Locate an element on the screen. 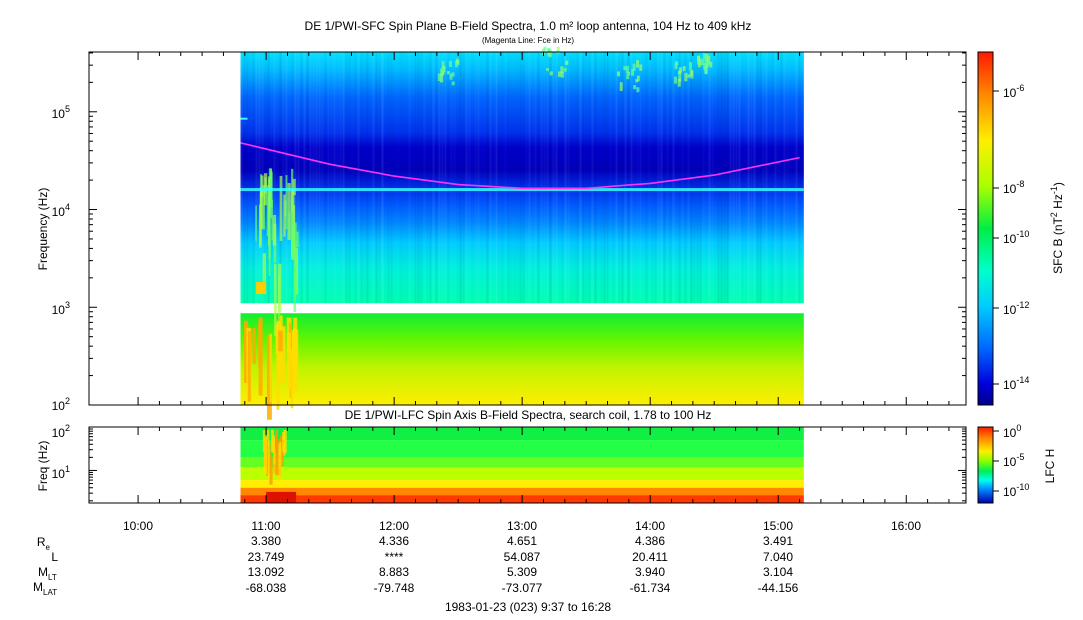  sfc-cbar-tick-label: 10⁻⁶ is located at coordinates (1013, 91).